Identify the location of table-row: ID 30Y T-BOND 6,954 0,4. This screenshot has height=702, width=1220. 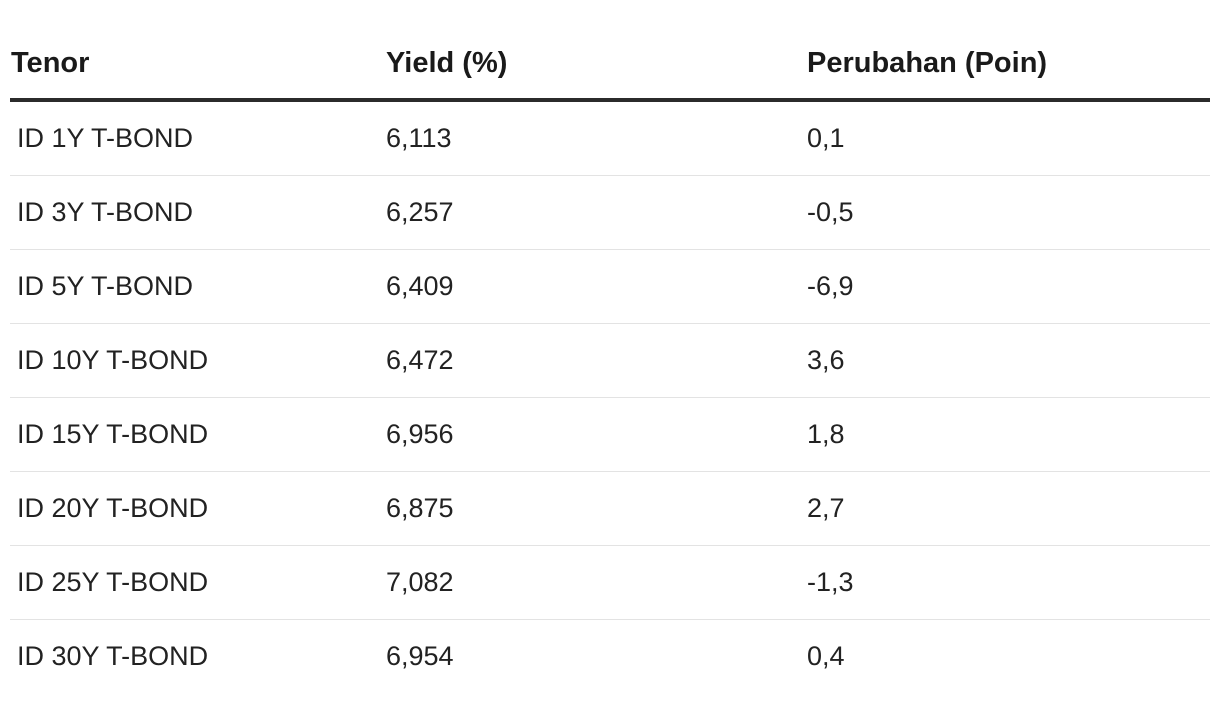
(610, 657).